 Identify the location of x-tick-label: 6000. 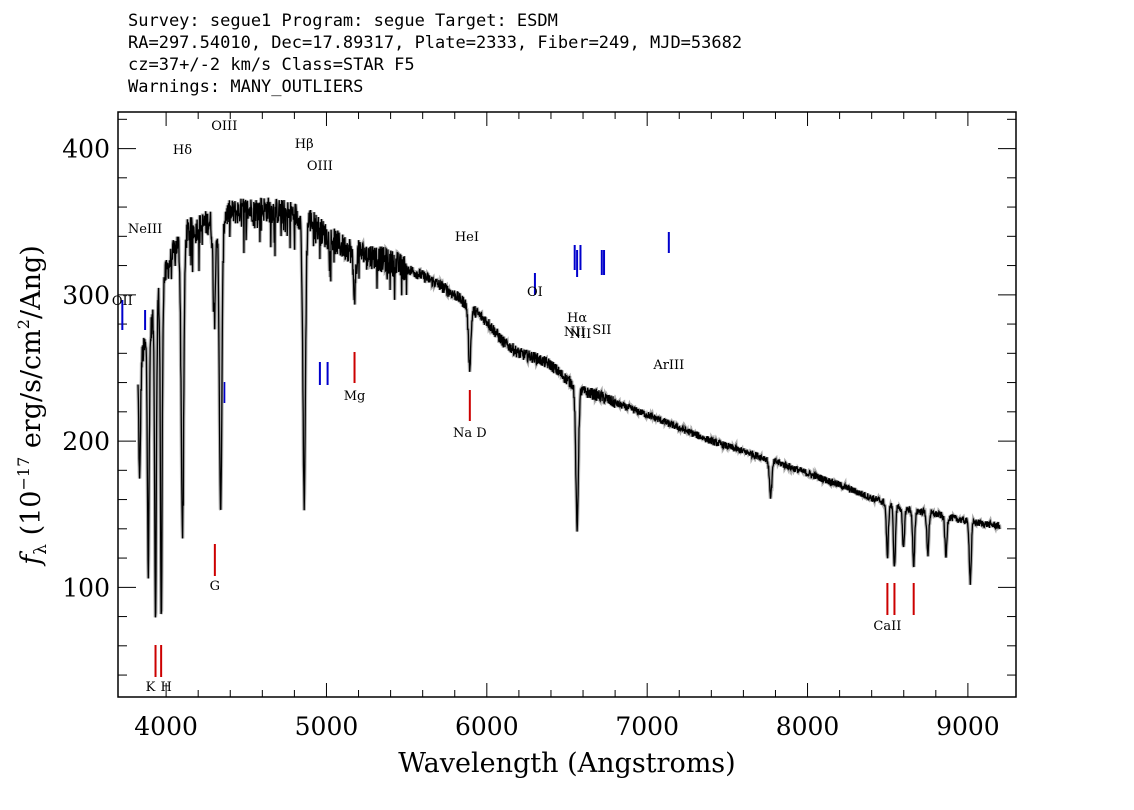
(487, 726).